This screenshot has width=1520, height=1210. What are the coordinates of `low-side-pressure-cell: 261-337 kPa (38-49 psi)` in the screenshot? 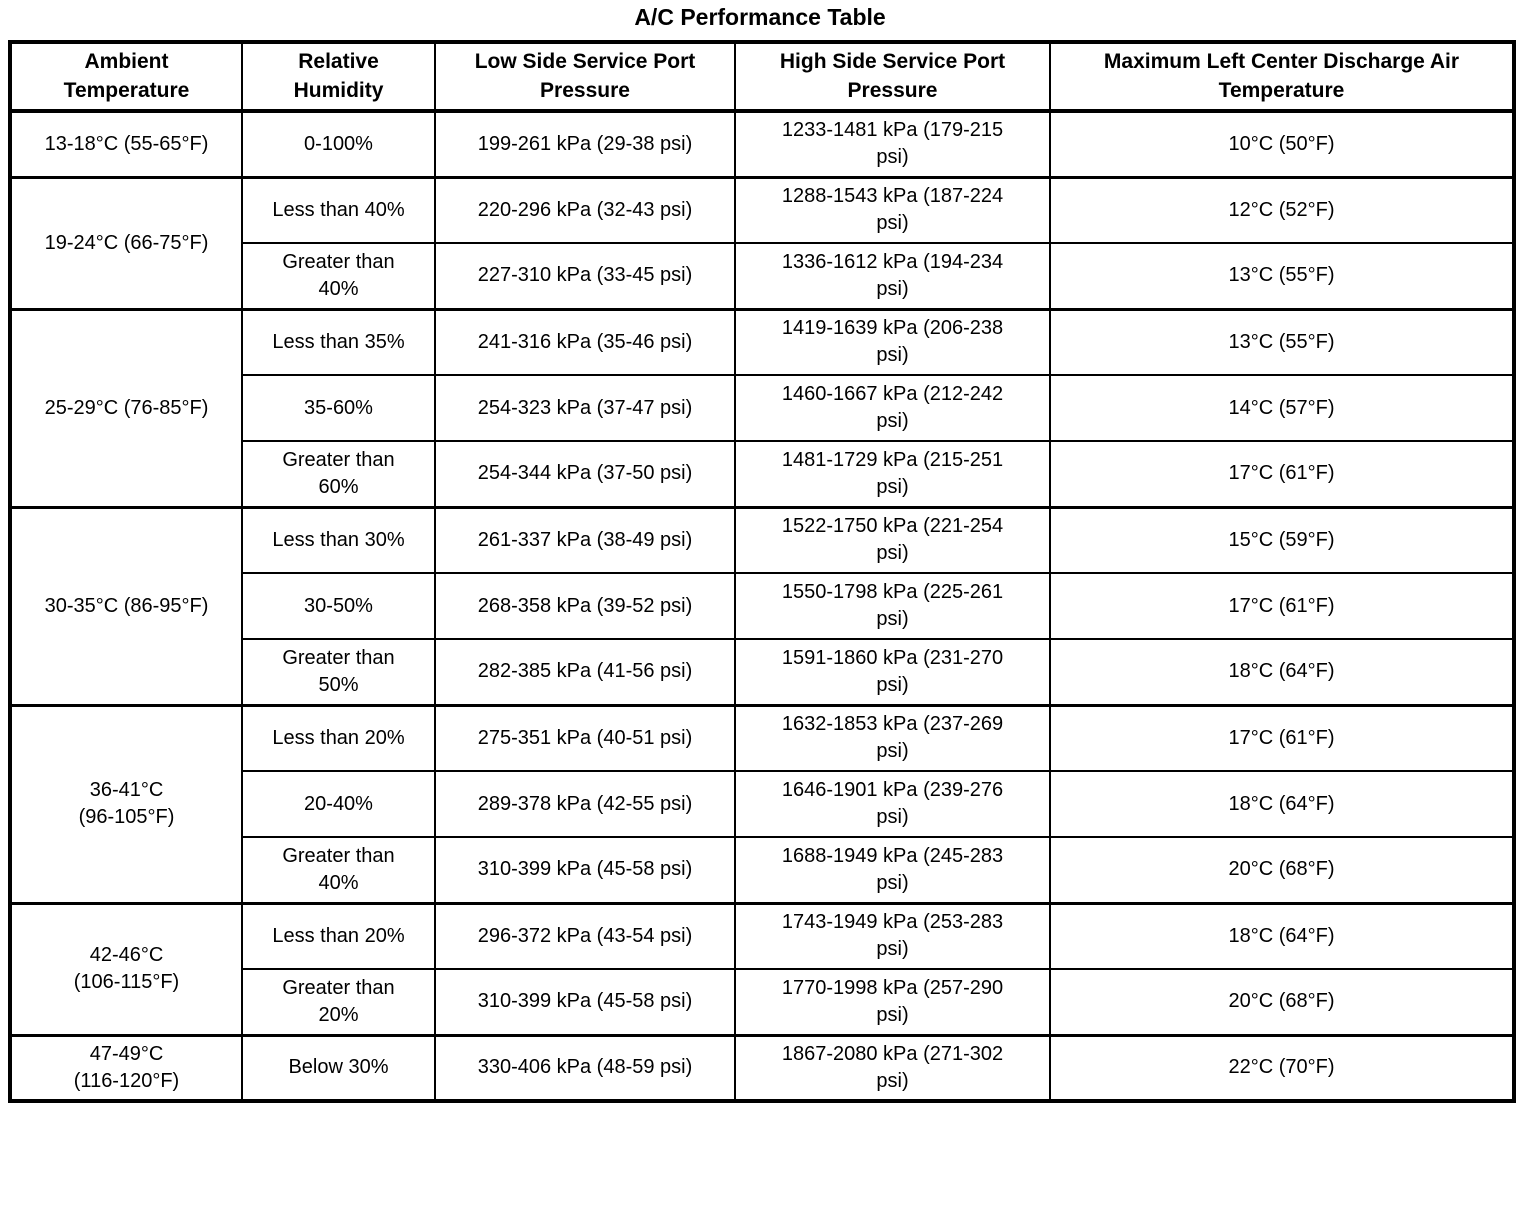 It's located at (585, 539).